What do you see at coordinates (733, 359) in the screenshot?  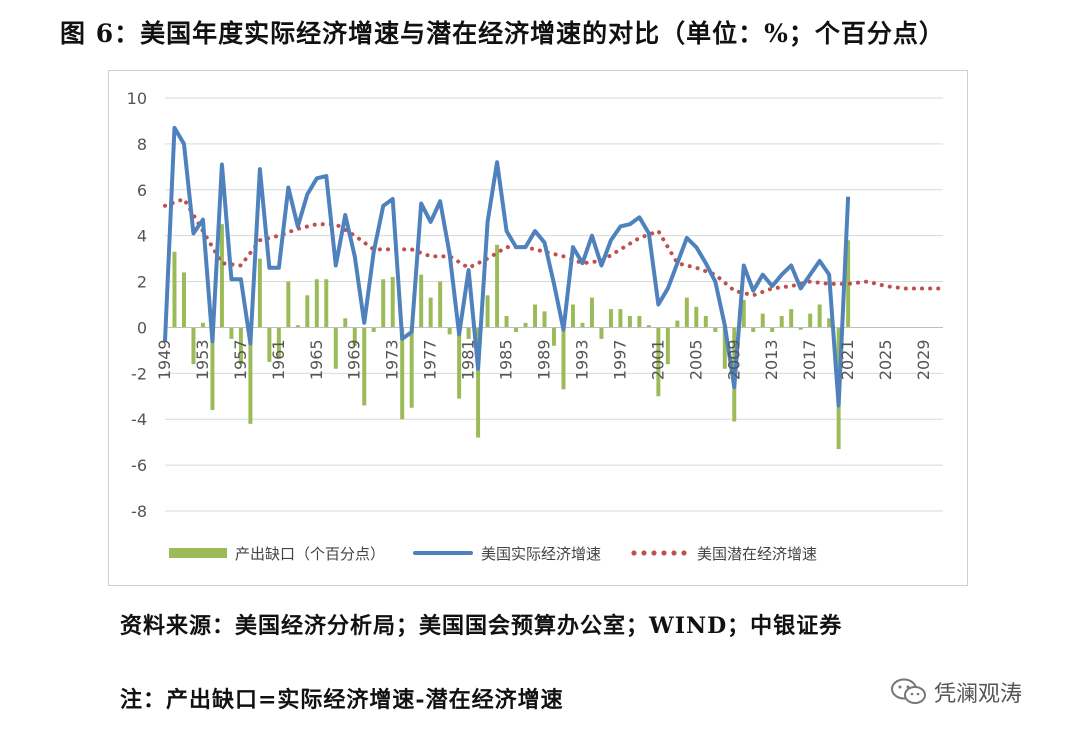 I see `x-tick-label: 2009` at bounding box center [733, 359].